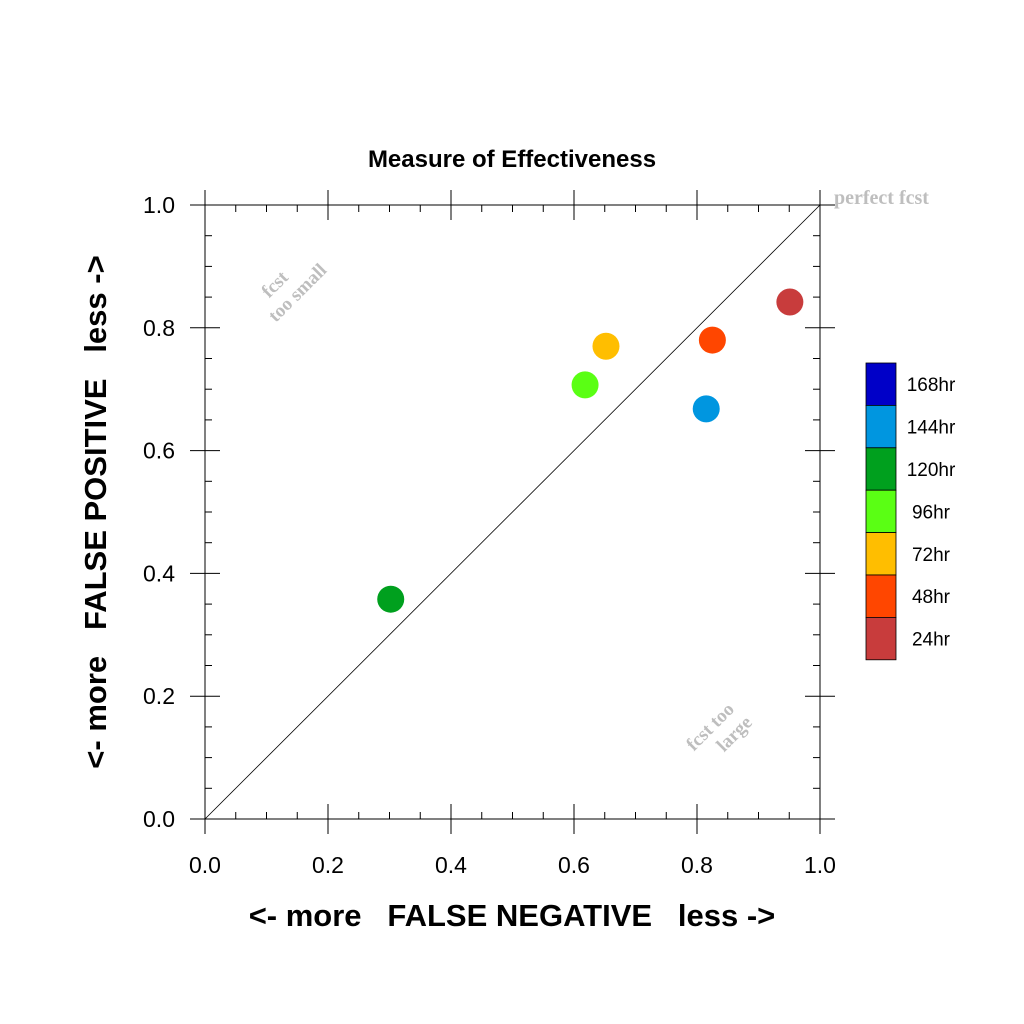 The width and height of the screenshot is (1024, 1024). Describe the element at coordinates (790, 302) in the screenshot. I see `data-point-24hr` at that location.